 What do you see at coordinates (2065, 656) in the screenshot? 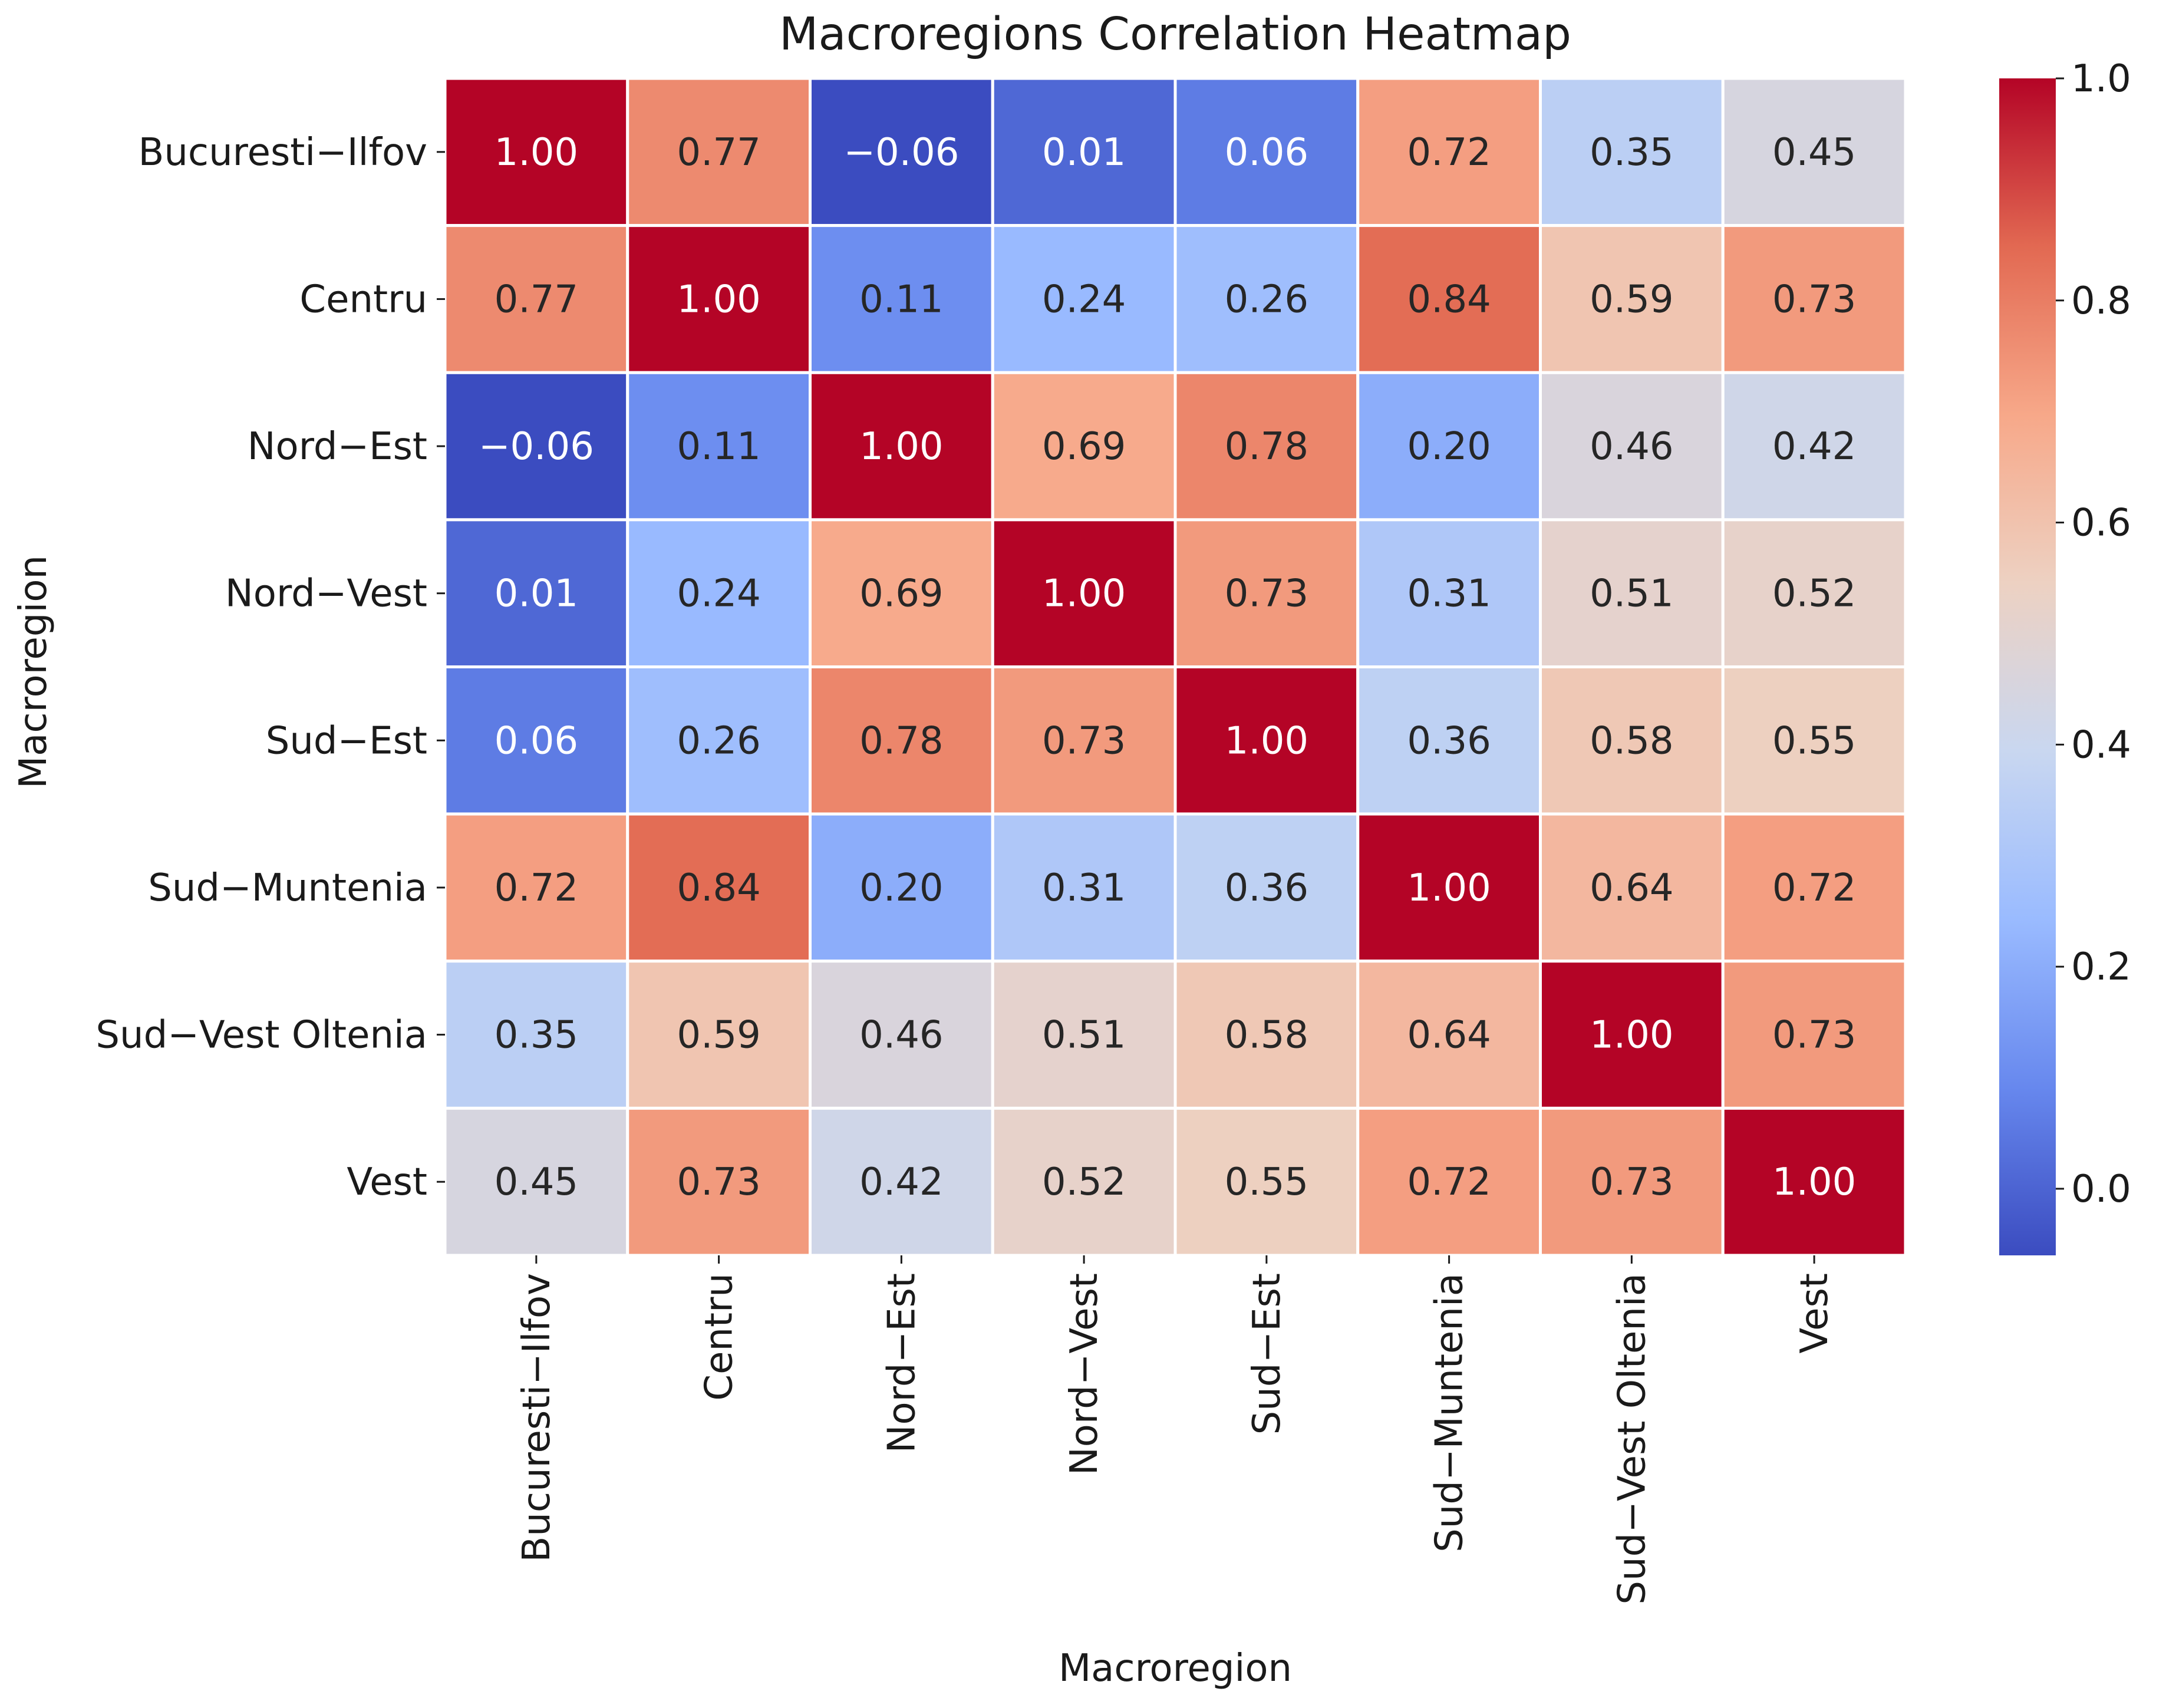
I see `colorbar: 0.0 0.2 0.4 0.6 0.8 1.0` at bounding box center [2065, 656].